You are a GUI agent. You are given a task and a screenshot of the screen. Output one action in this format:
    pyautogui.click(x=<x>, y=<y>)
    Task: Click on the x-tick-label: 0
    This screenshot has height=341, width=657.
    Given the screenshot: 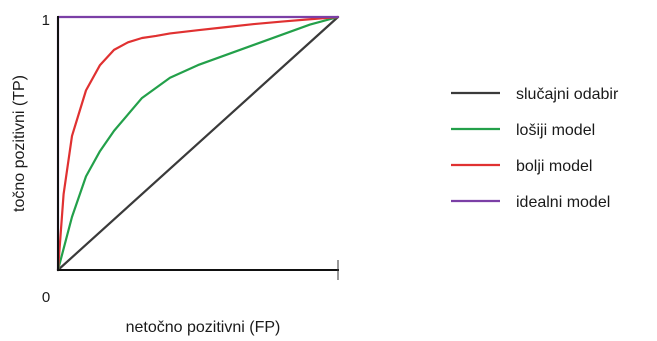 What is the action you would take?
    pyautogui.click(x=46, y=297)
    